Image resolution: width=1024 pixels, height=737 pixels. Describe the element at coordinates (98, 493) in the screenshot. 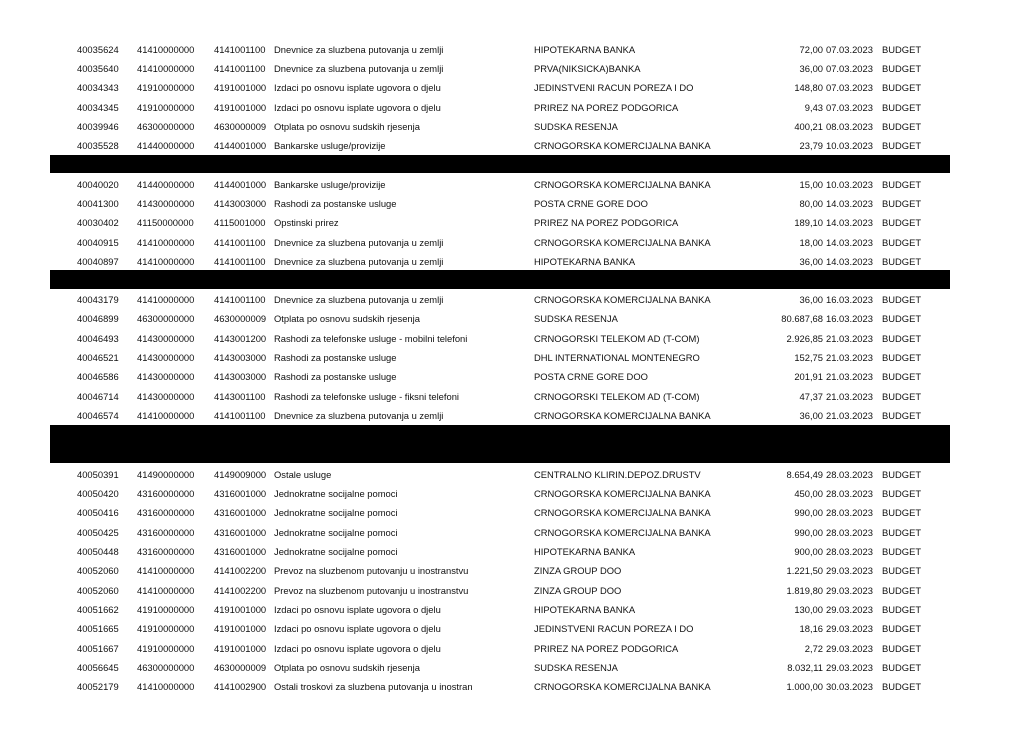

I see `document-id-cell: 40050420` at that location.